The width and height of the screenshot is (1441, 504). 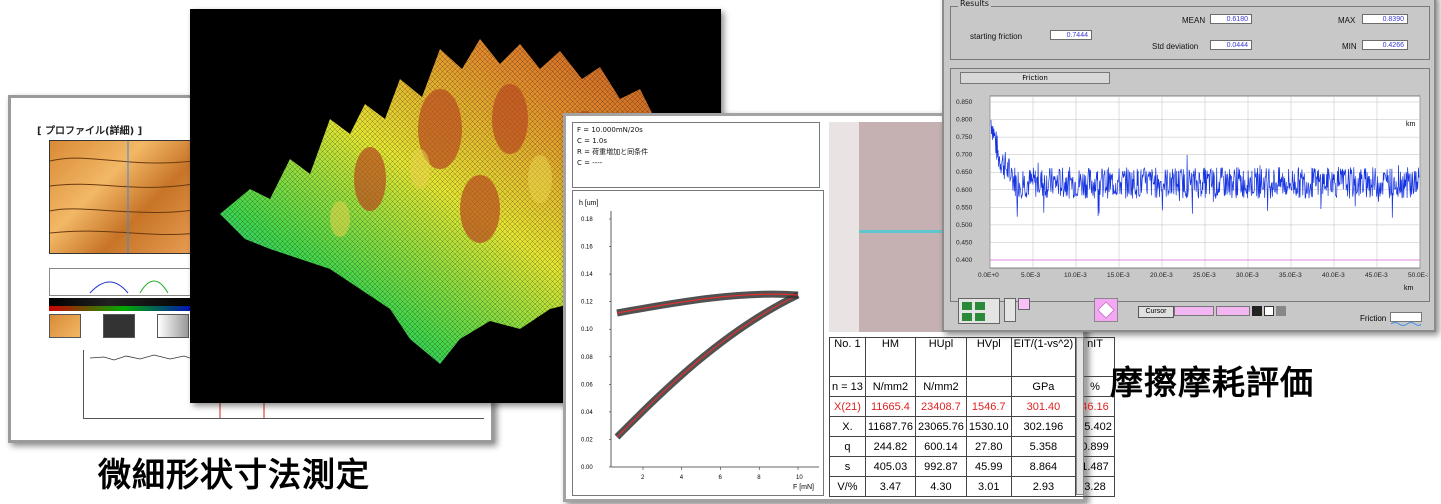 What do you see at coordinates (940, 486) in the screenshot?
I see `table-cell: 4.30` at bounding box center [940, 486].